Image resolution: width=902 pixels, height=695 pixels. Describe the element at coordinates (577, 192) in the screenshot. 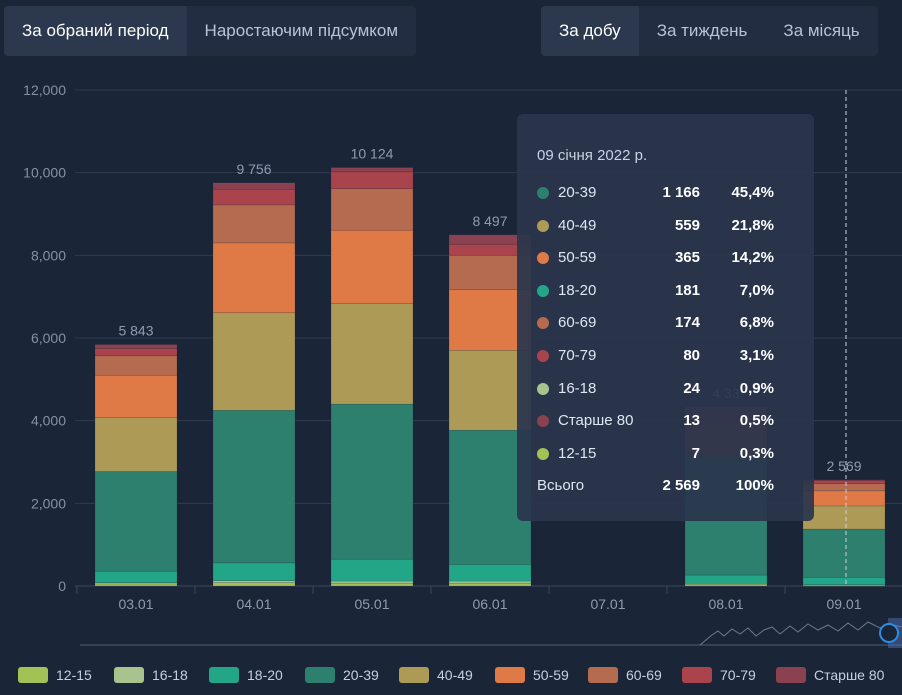

I see `tooltip-series-name: 20-39` at that location.